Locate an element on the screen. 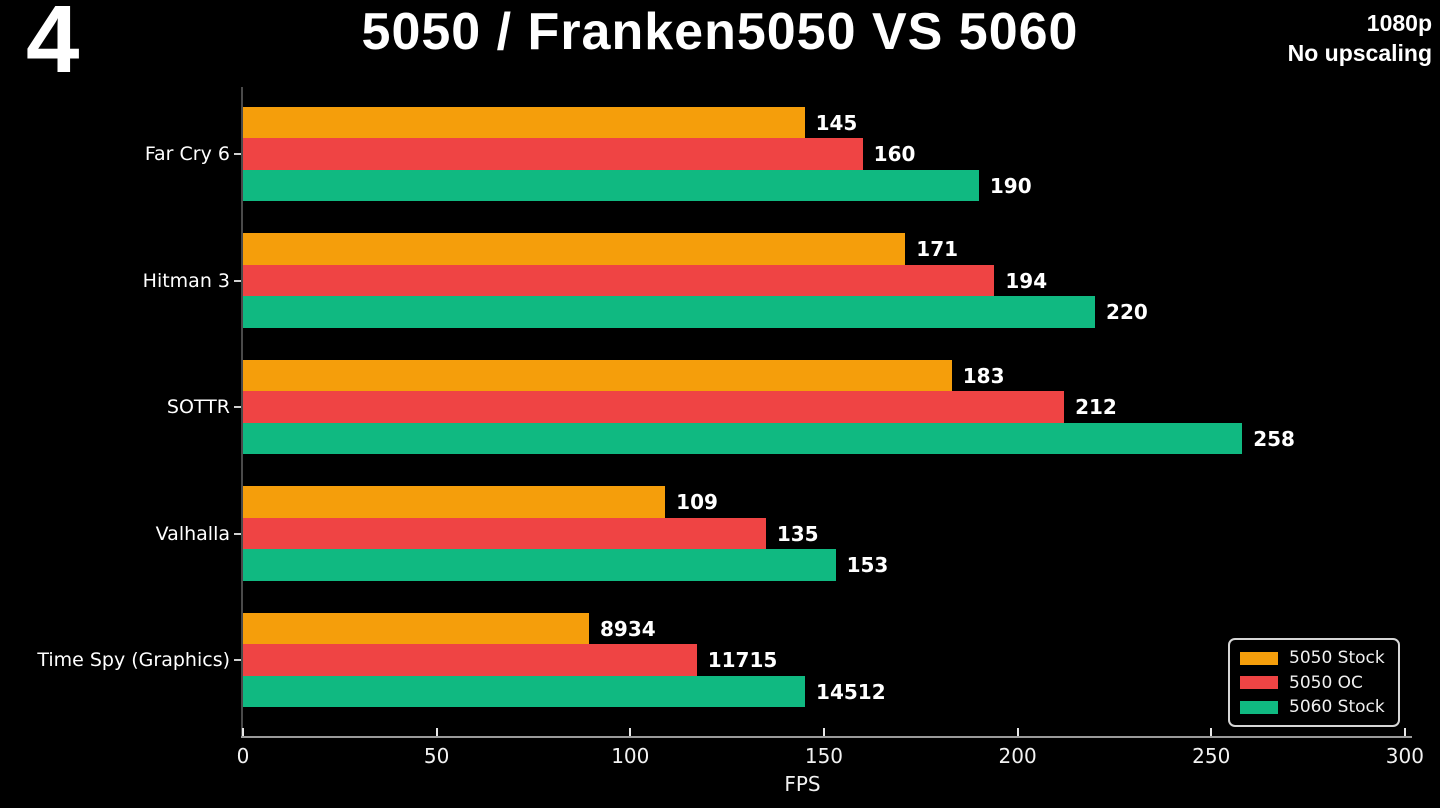 The image size is (1440, 808). category-label-hitman-3: Hitman 3 is located at coordinates (186, 280).